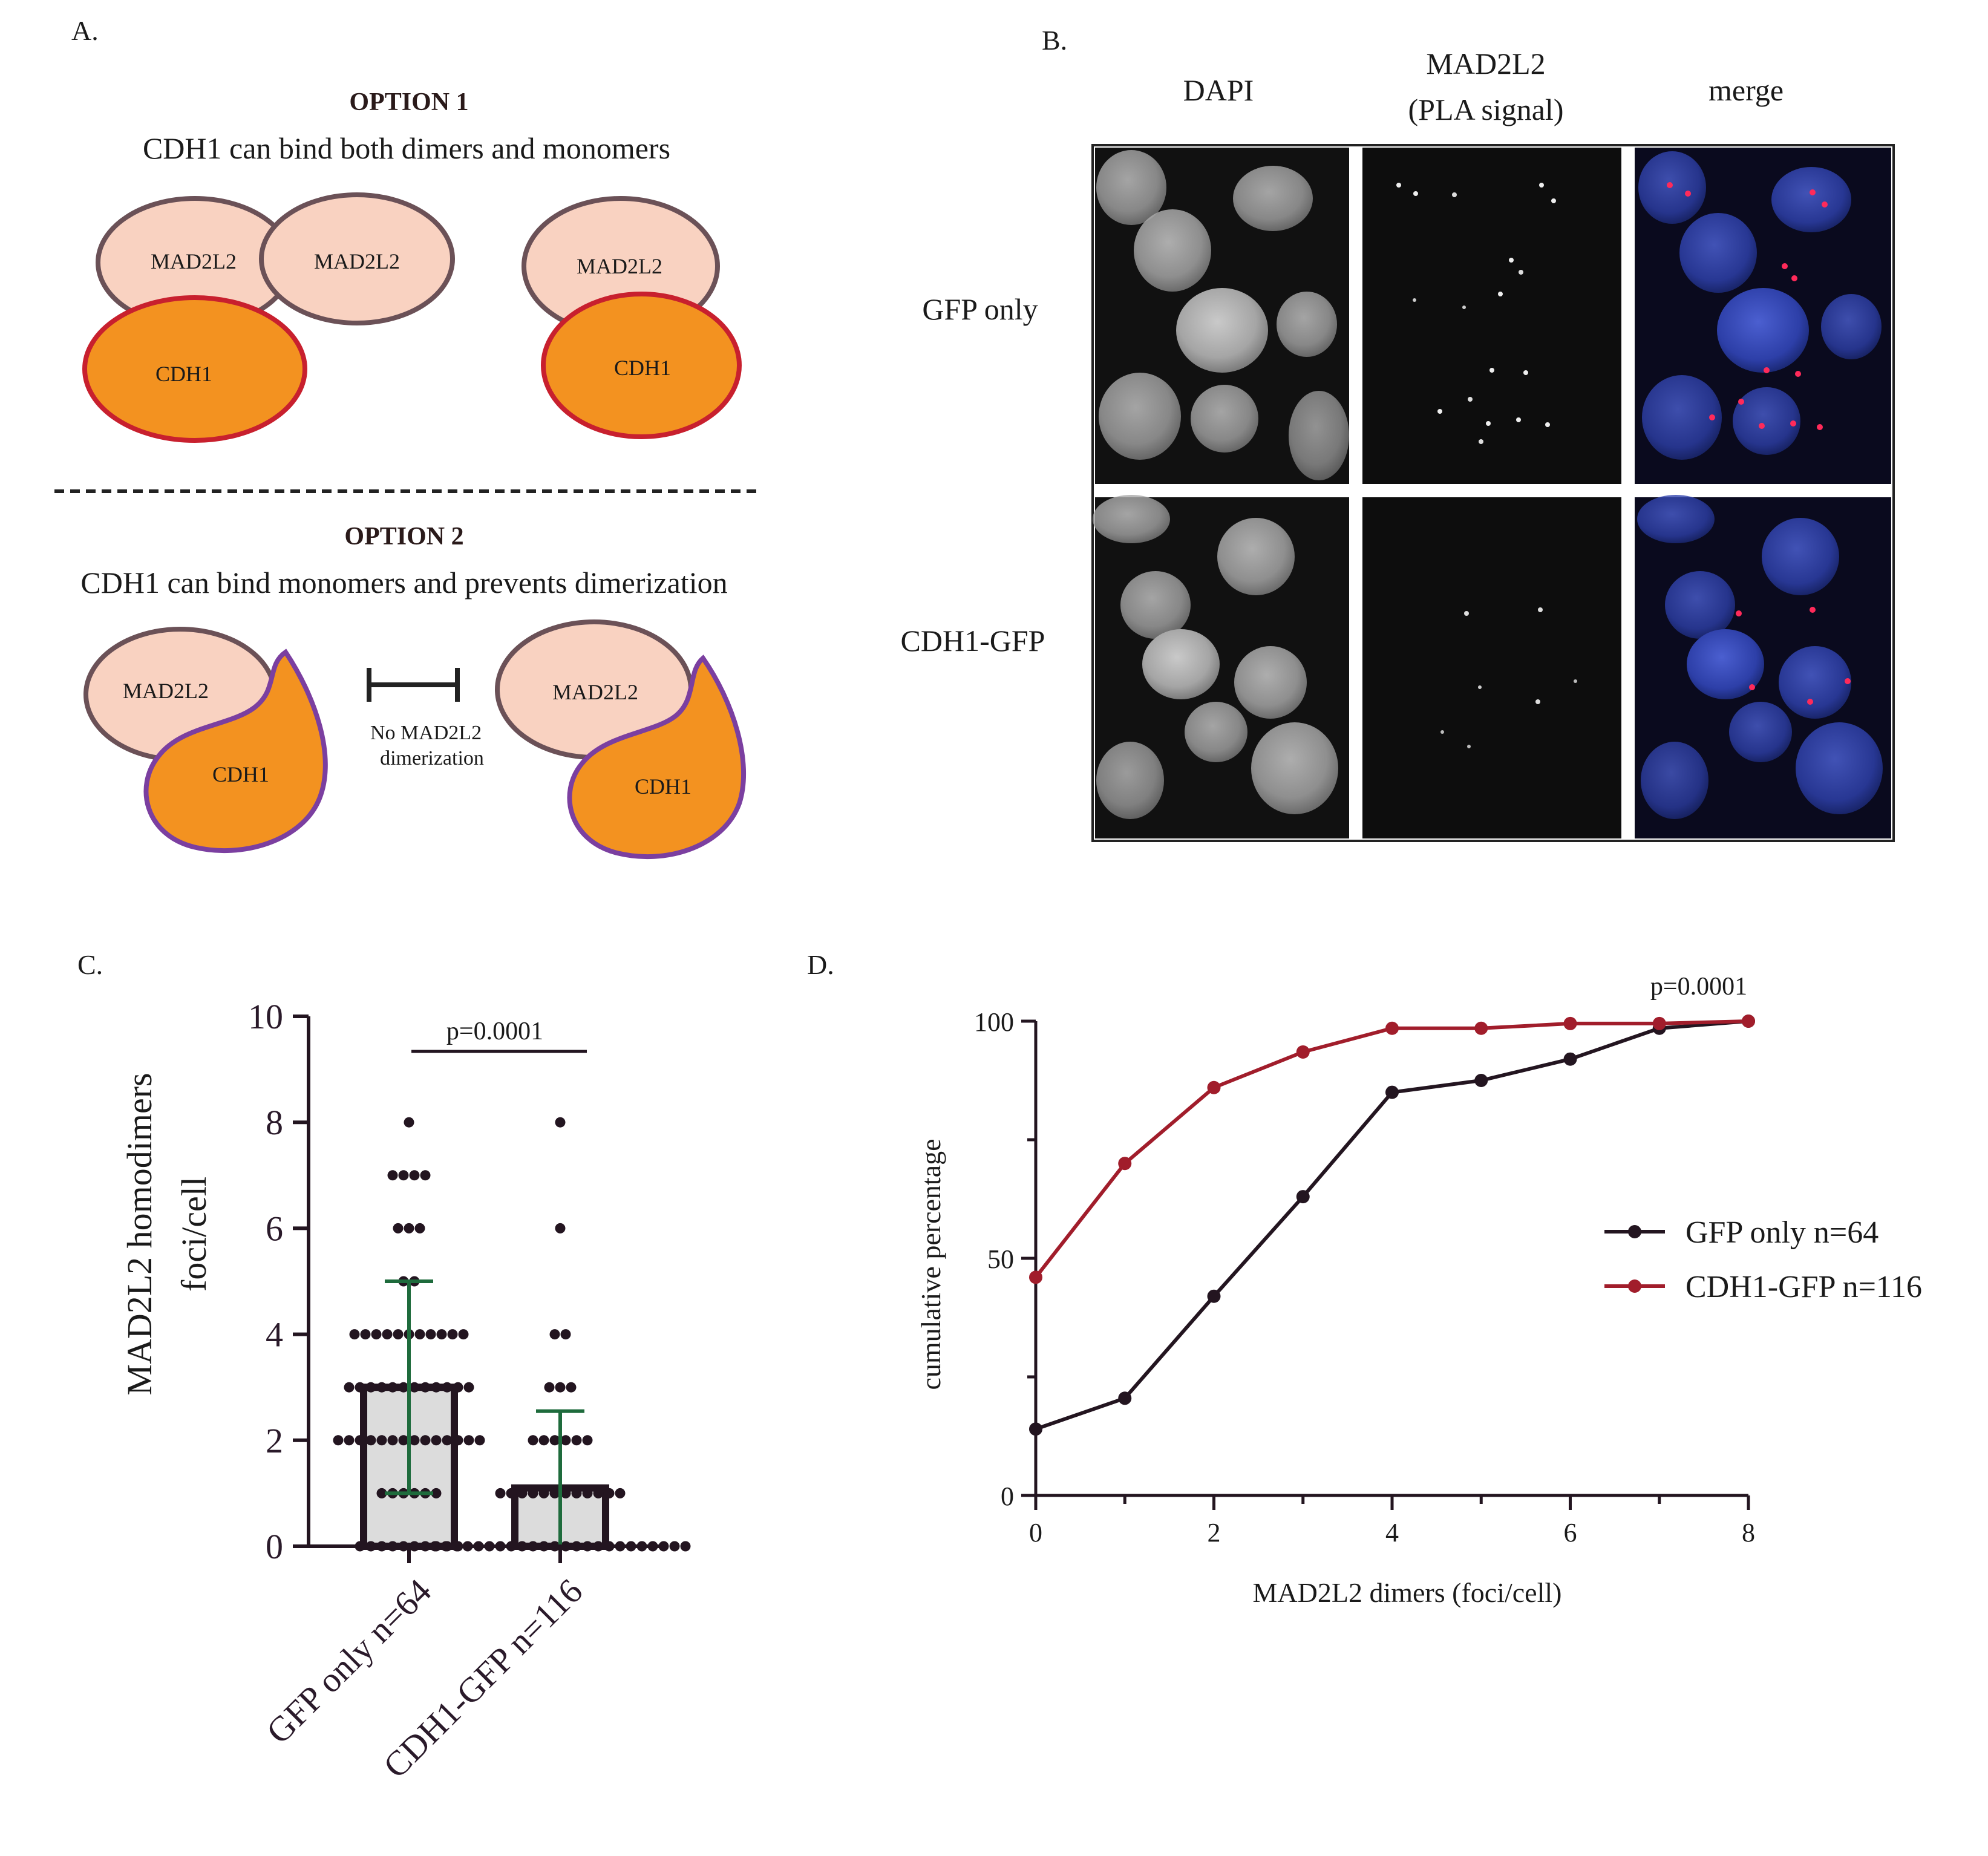 The image size is (1988, 1856). What do you see at coordinates (1698, 987) in the screenshot?
I see `chart-d-pvalue: p=0.0001` at bounding box center [1698, 987].